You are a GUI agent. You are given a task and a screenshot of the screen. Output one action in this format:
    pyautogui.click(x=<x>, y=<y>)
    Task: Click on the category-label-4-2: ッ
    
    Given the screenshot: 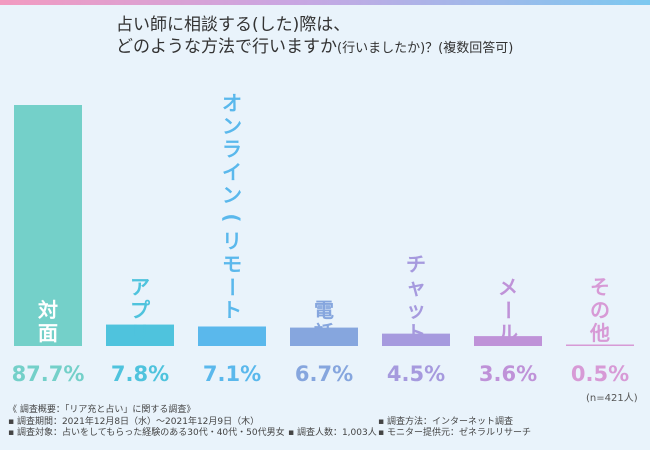 What is the action you would take?
    pyautogui.click(x=416, y=310)
    